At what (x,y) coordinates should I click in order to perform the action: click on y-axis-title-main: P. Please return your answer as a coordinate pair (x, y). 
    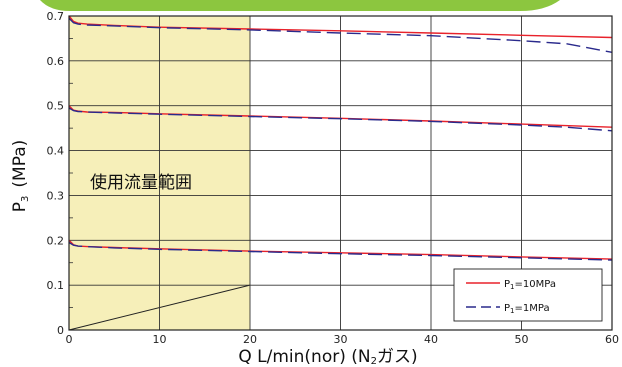
    Looking at the image, I should click on (20, 207).